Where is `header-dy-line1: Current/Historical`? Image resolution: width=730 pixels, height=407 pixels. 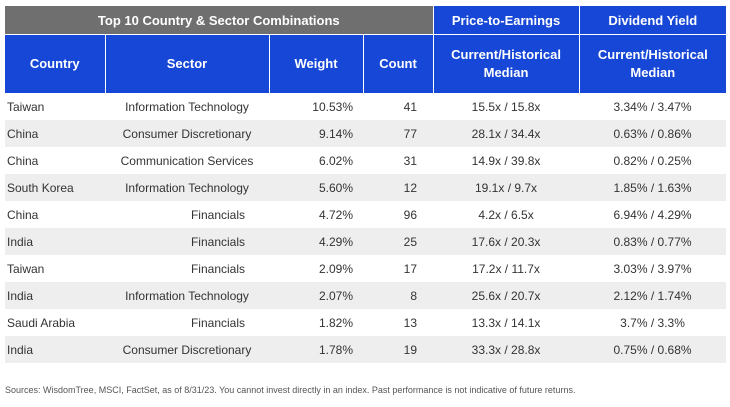
header-dy-line1: Current/Historical is located at coordinates (652, 54).